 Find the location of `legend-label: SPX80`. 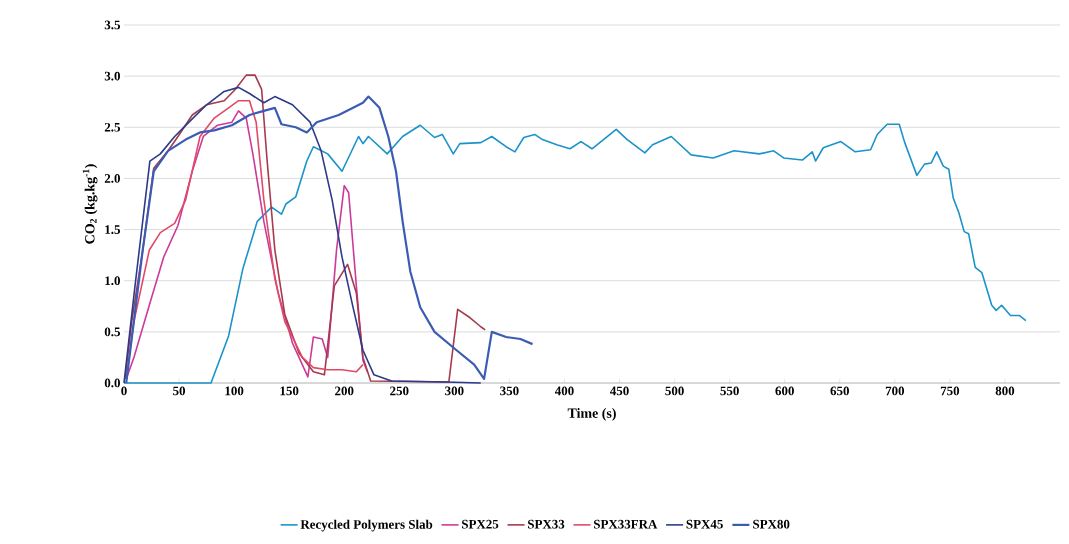

legend-label: SPX80 is located at coordinates (771, 524).